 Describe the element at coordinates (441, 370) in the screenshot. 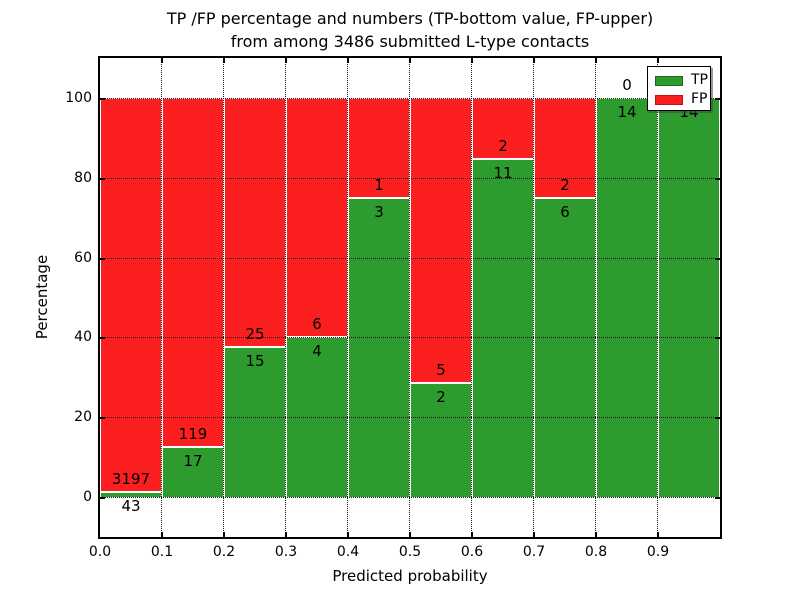

I see `fp-count-label: 5` at that location.